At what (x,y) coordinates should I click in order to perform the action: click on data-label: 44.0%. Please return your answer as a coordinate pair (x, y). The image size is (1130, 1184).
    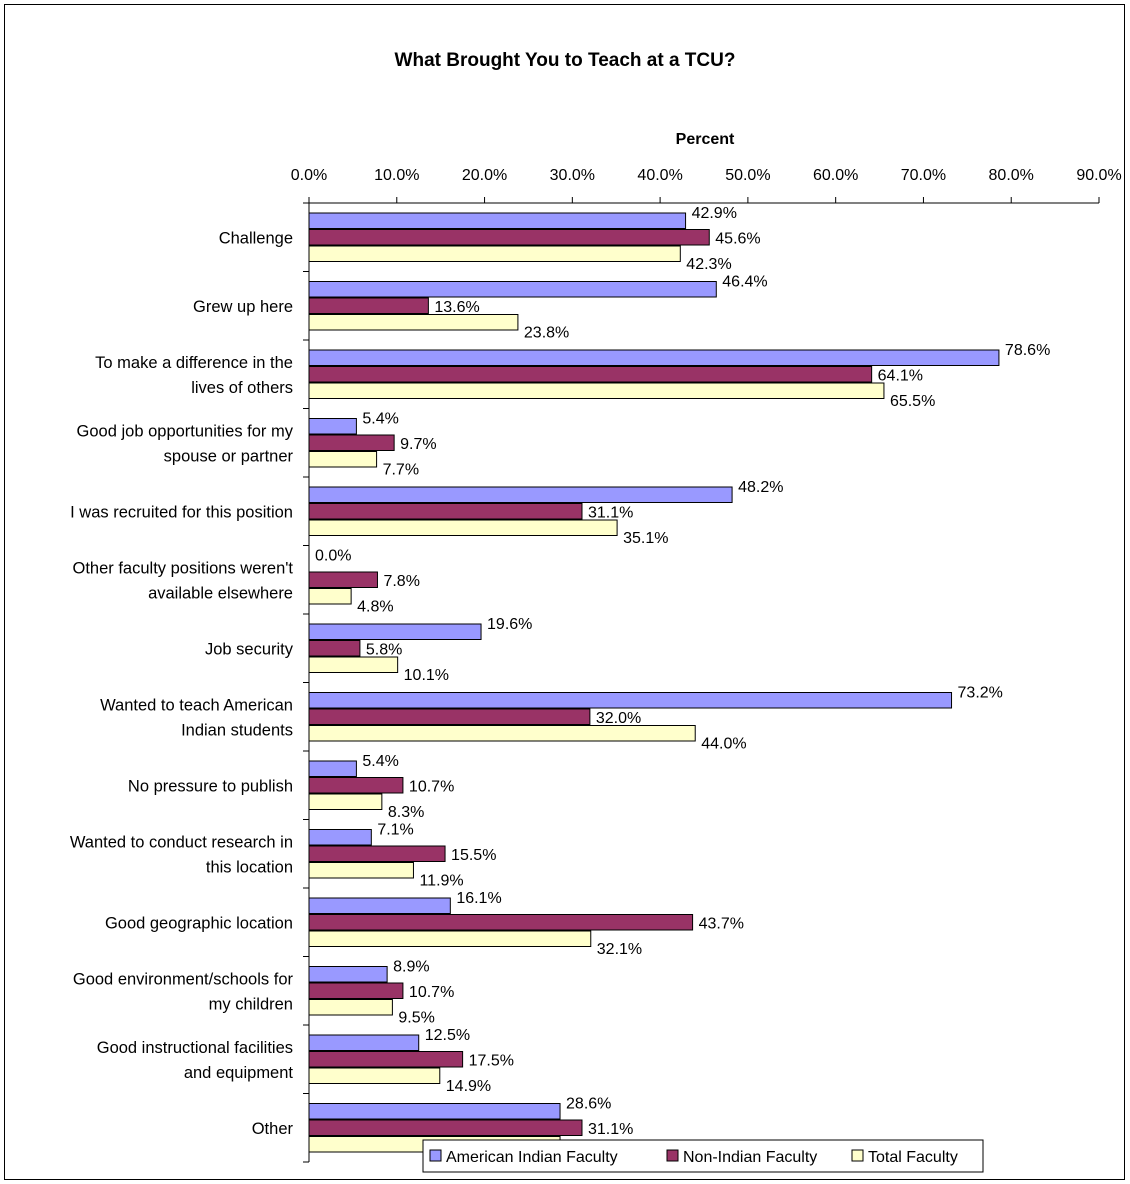
    Looking at the image, I should click on (723, 743).